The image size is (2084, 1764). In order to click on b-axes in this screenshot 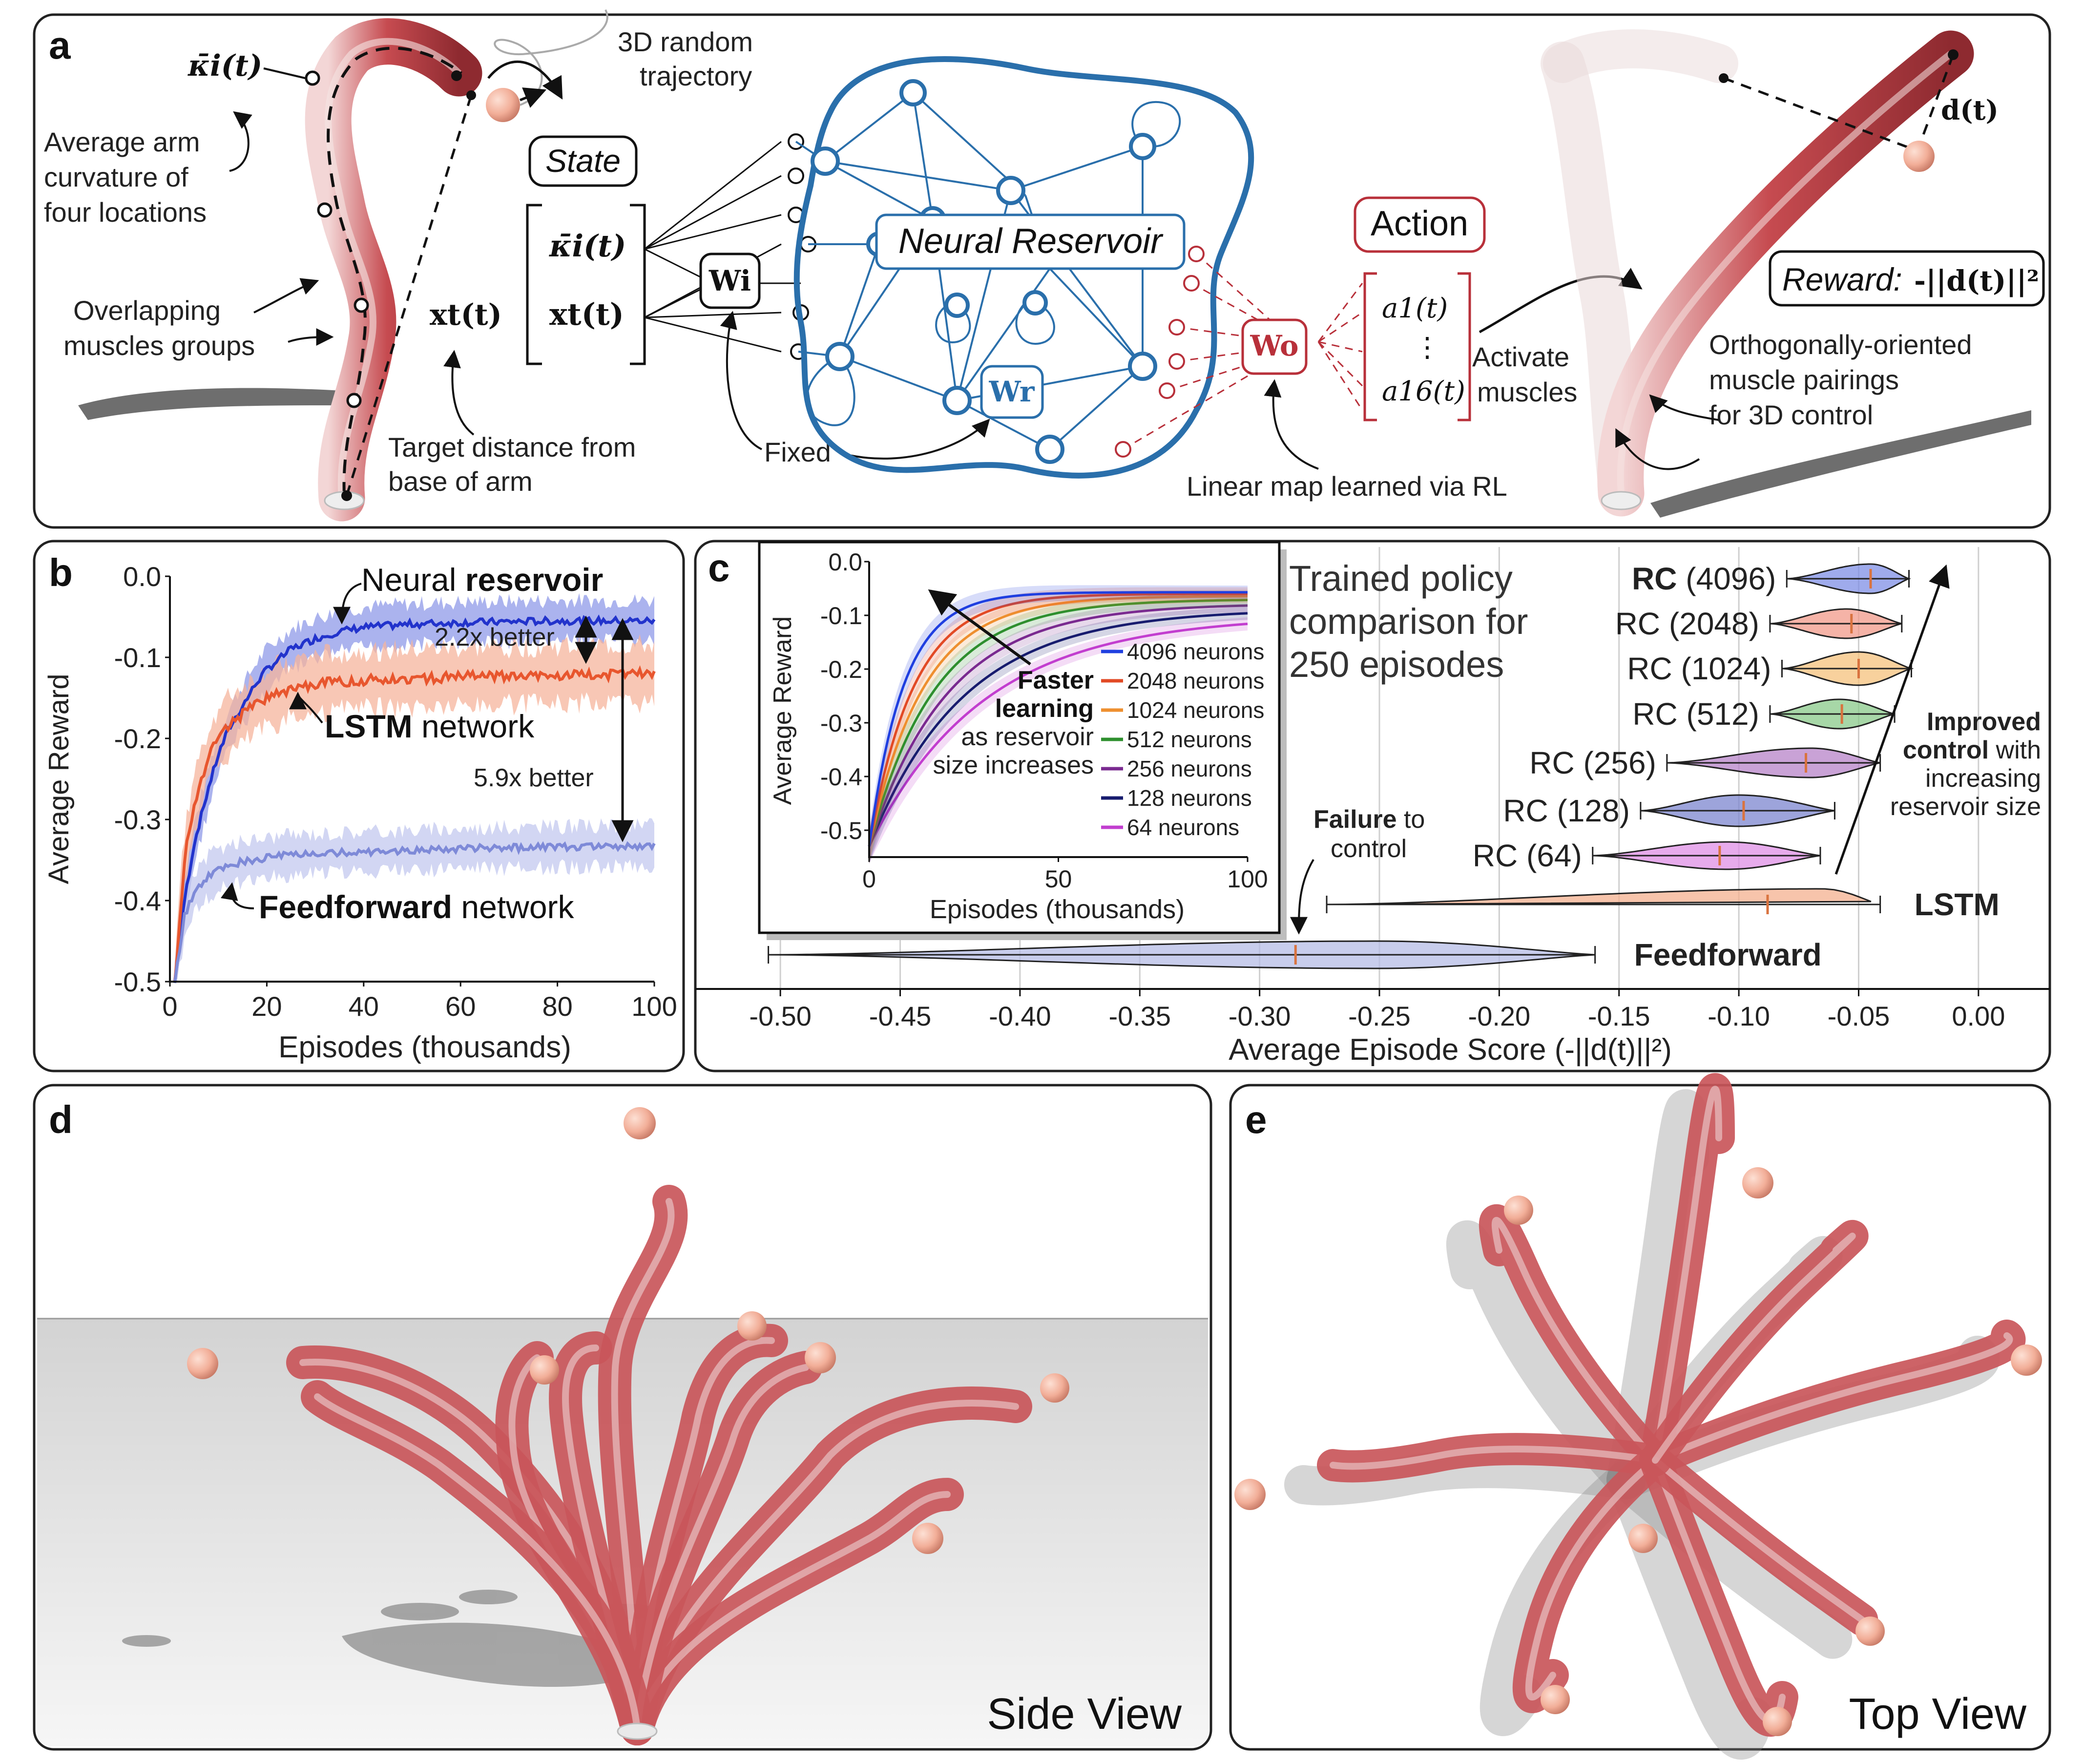, I will do `click(412, 779)`.